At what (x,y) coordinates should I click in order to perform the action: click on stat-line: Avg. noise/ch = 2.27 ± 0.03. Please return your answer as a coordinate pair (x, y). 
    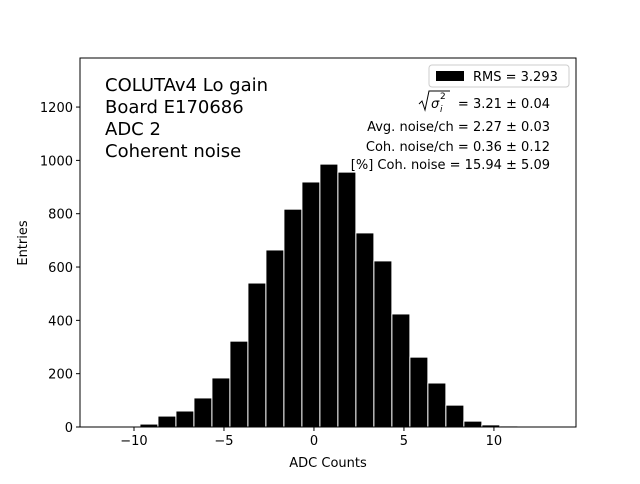
    Looking at the image, I should click on (458, 127).